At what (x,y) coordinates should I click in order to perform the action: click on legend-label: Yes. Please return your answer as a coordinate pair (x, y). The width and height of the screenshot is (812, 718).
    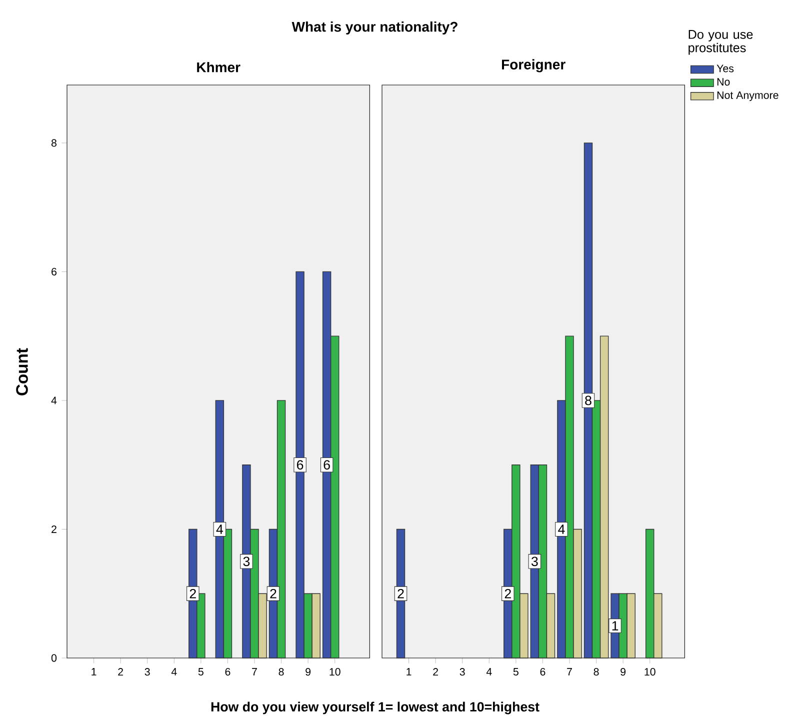
    Looking at the image, I should click on (725, 68).